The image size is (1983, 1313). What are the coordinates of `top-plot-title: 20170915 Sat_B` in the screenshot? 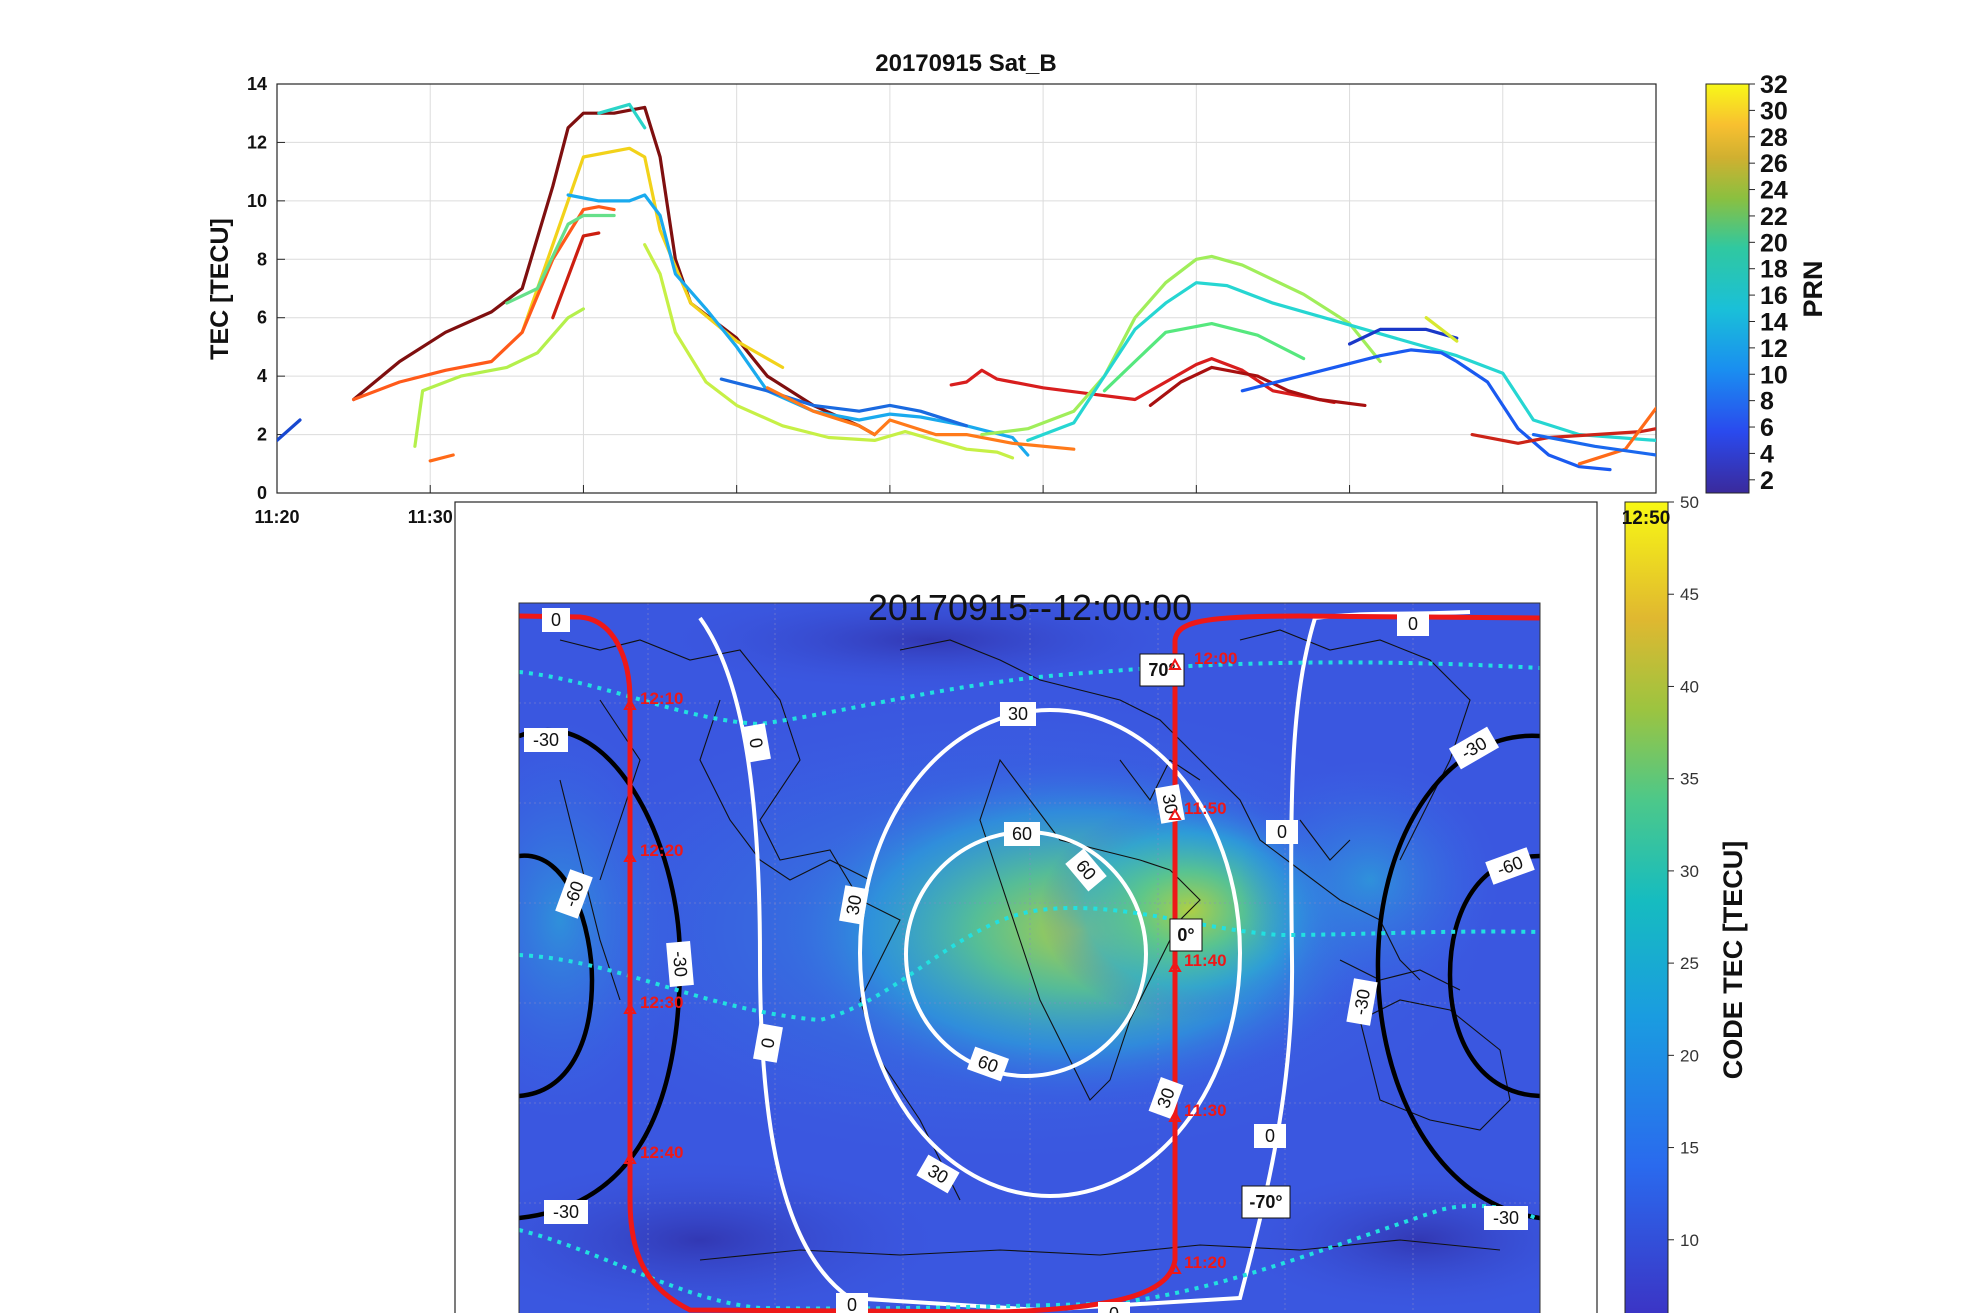 It's located at (965, 63).